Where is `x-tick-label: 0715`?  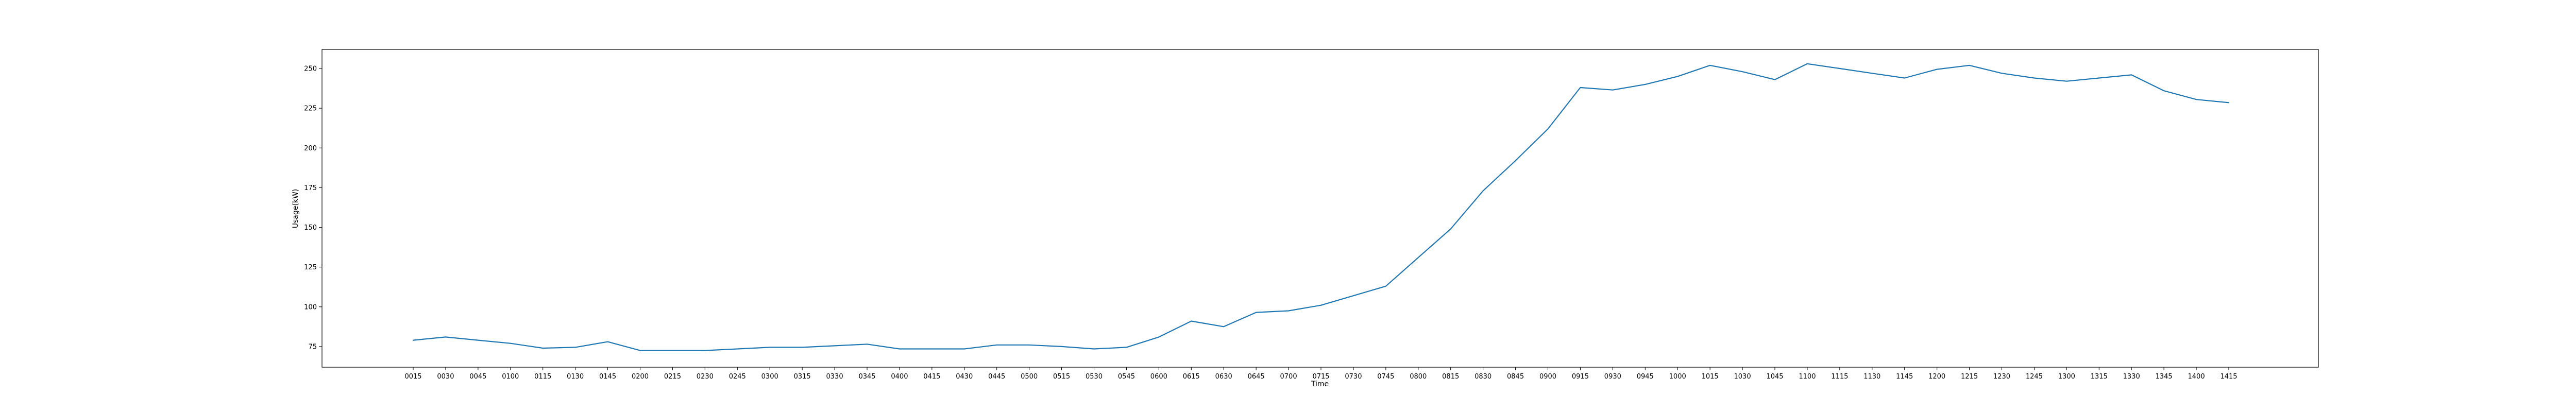 x-tick-label: 0715 is located at coordinates (1320, 377).